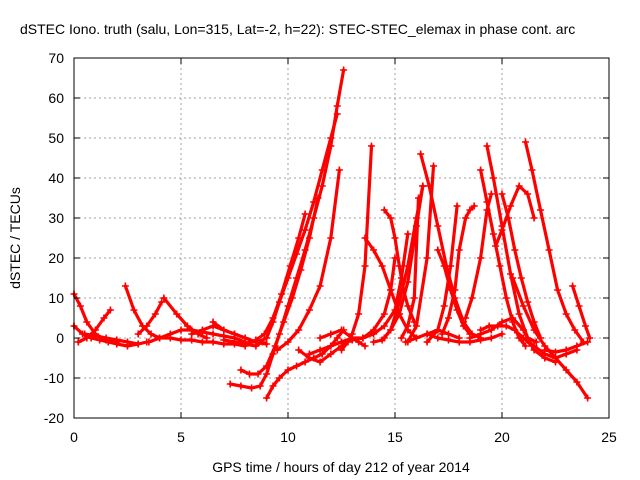 Image resolution: width=640 pixels, height=480 pixels. I want to click on x-tick-label: 15, so click(395, 437).